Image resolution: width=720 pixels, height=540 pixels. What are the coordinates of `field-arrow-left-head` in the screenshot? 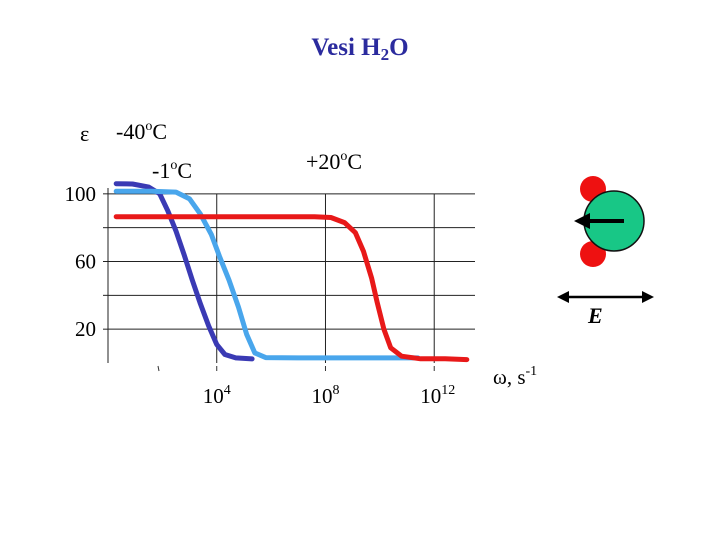 It's located at (563, 297).